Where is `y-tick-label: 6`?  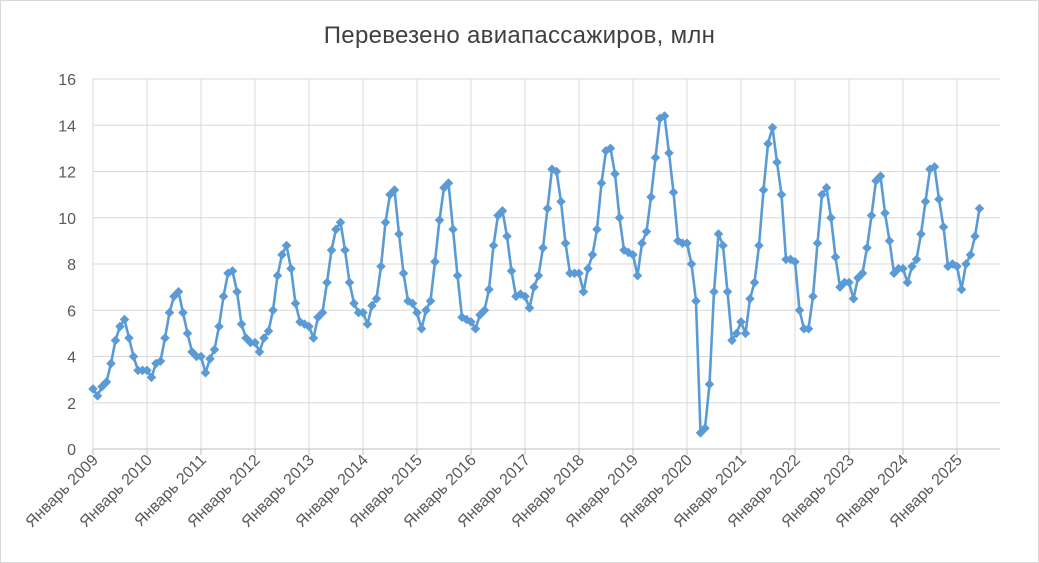
y-tick-label: 6 is located at coordinates (71, 311).